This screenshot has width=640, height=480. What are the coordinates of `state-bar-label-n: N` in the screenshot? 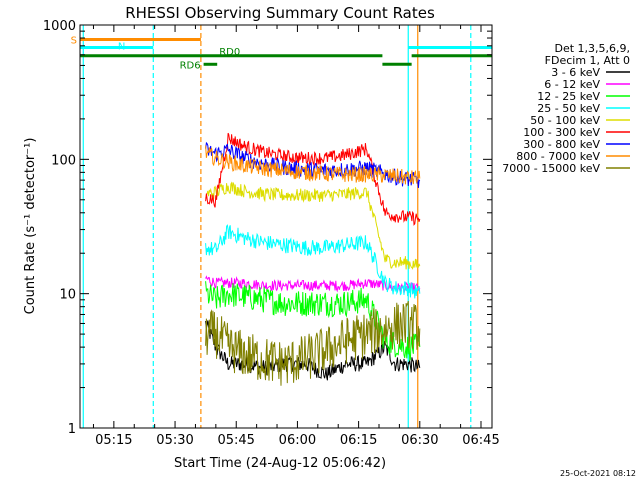 It's located at (121, 46).